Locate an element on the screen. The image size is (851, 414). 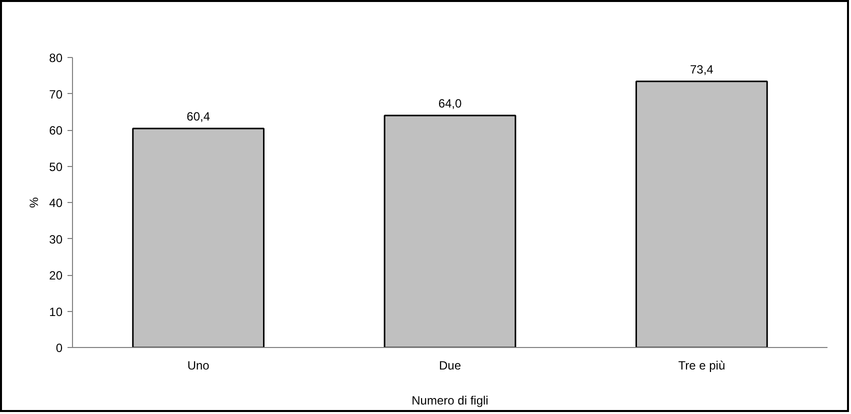
x-tick-label: Uno is located at coordinates (198, 365).